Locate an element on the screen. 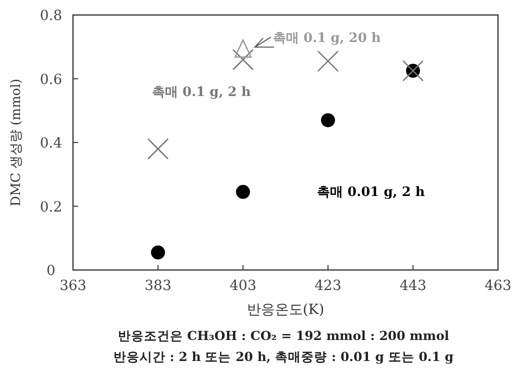  x-tick-label: 403 is located at coordinates (243, 286).